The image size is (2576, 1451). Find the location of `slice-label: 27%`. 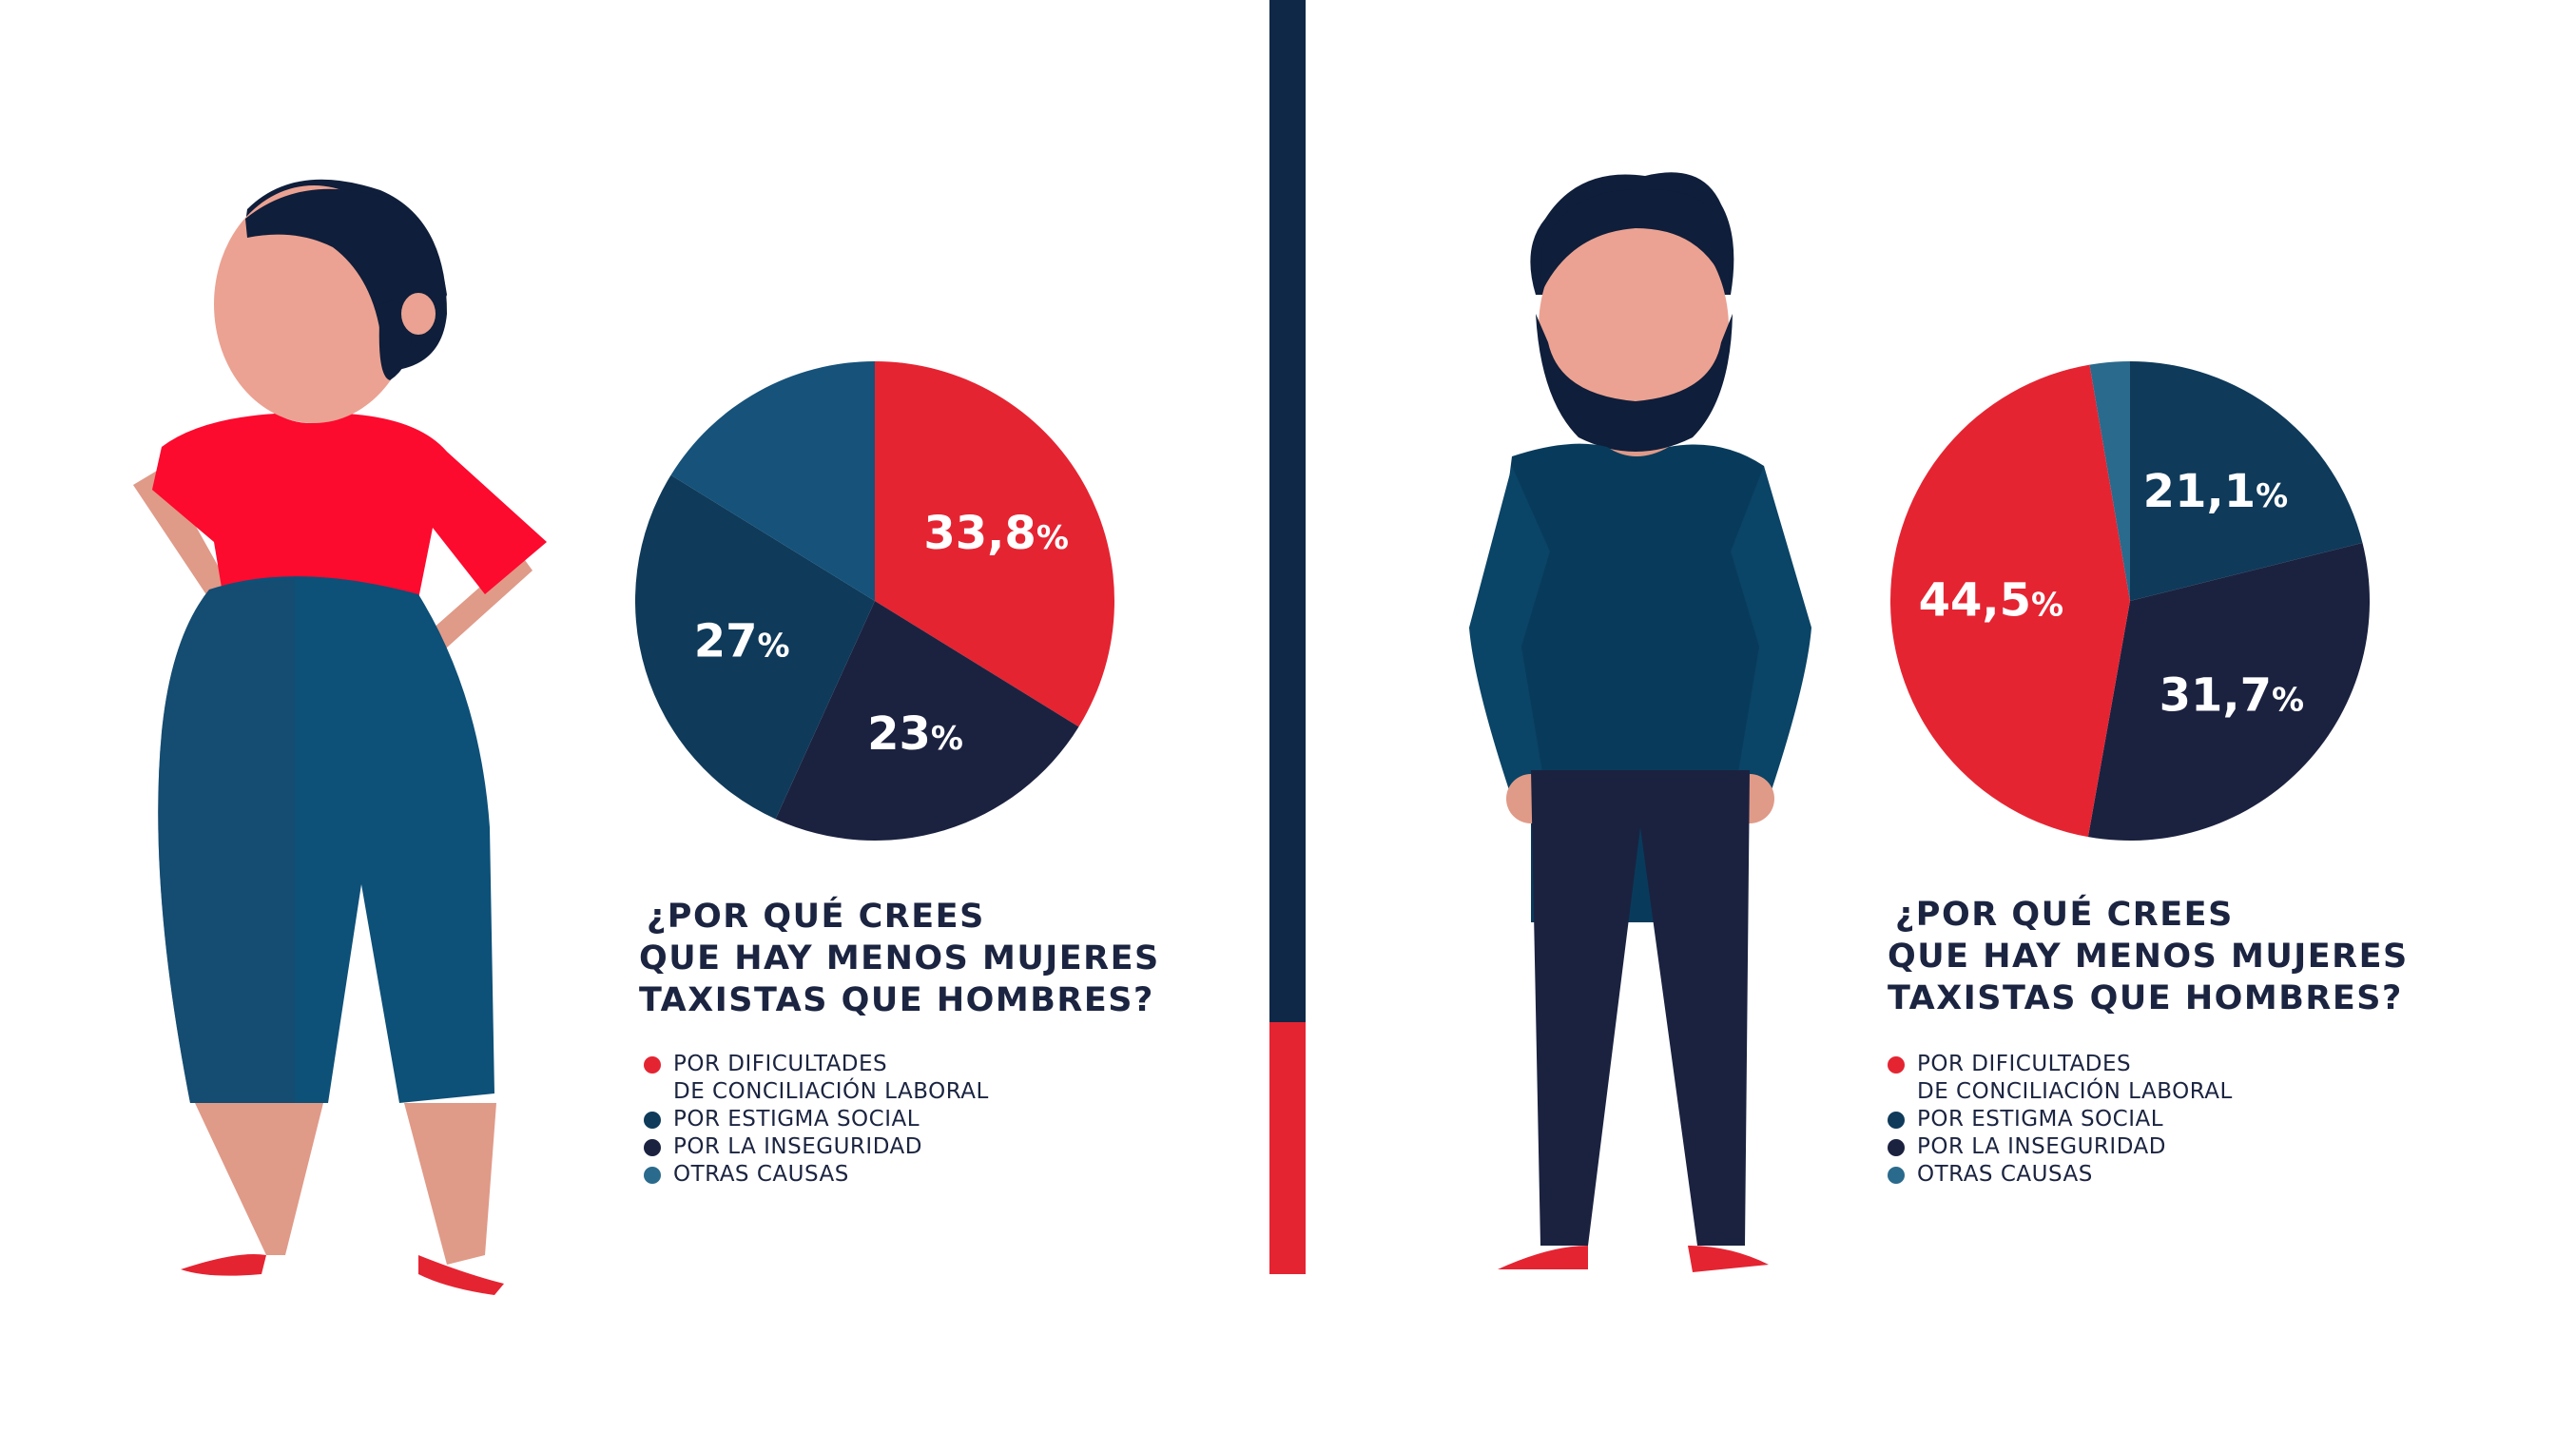

slice-label: 27% is located at coordinates (742, 641).